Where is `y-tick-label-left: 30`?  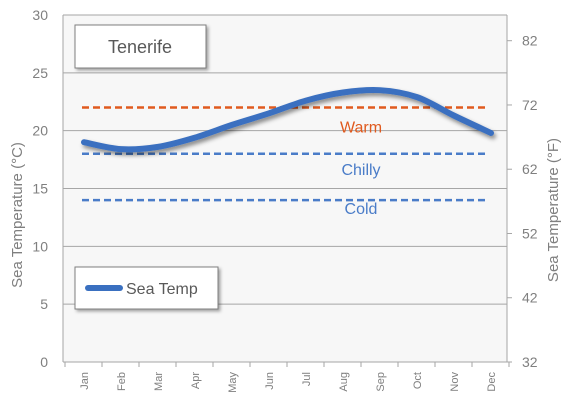
y-tick-label-left: 30 is located at coordinates (40, 15).